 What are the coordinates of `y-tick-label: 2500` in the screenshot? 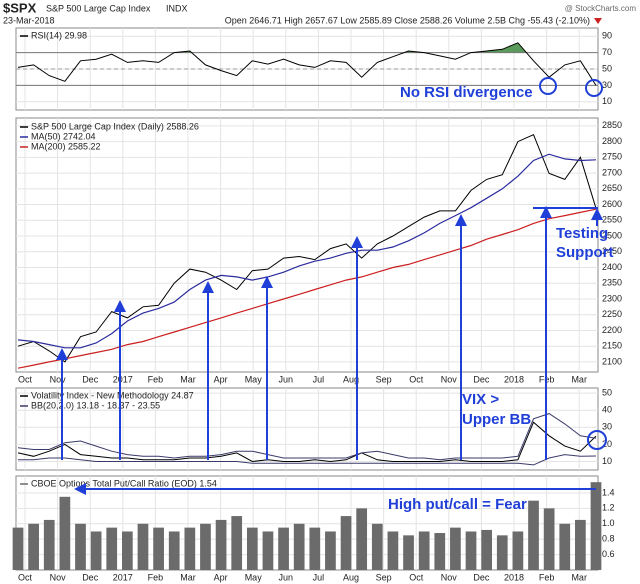 It's located at (612, 235).